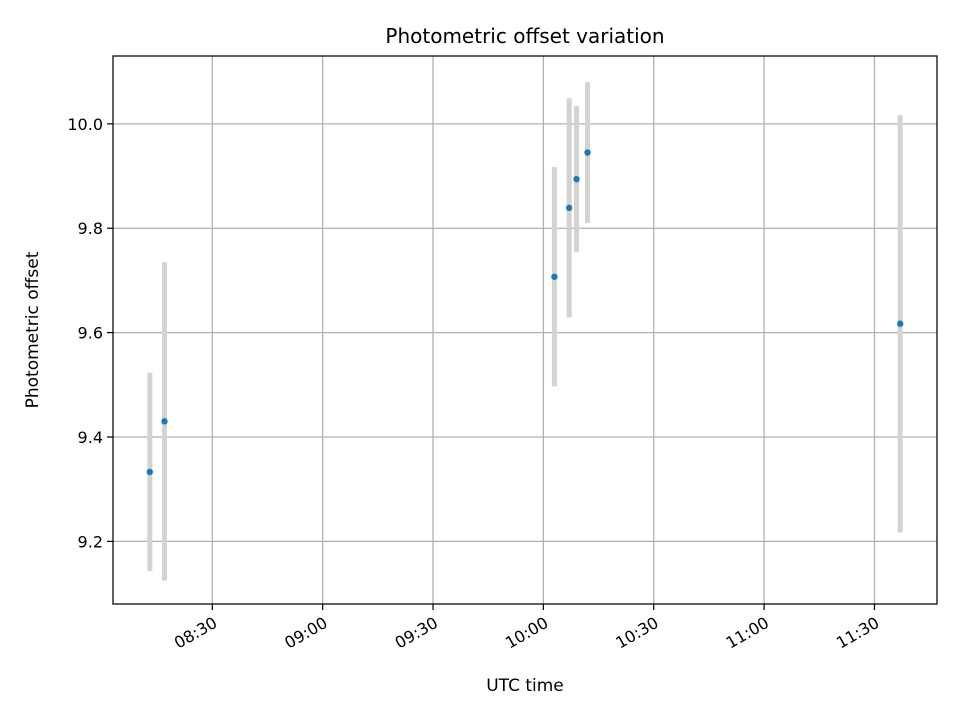 Image resolution: width=960 pixels, height=720 pixels. What do you see at coordinates (90, 541) in the screenshot?
I see `y-tick-label: 9.2` at bounding box center [90, 541].